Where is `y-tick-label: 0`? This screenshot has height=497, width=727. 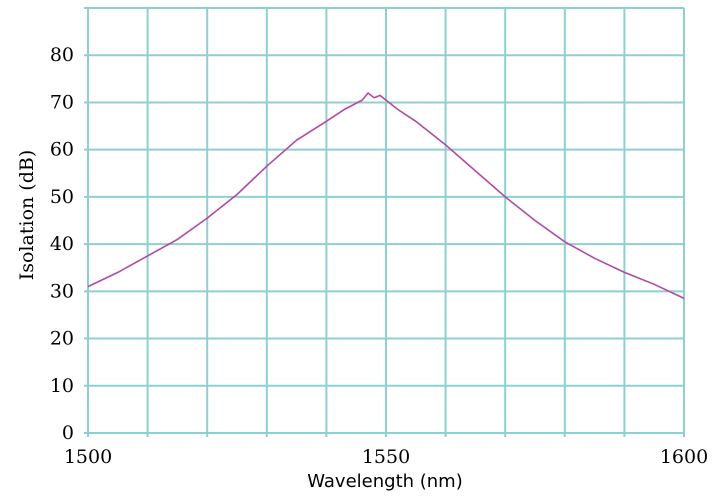 y-tick-label: 0 is located at coordinates (68, 433).